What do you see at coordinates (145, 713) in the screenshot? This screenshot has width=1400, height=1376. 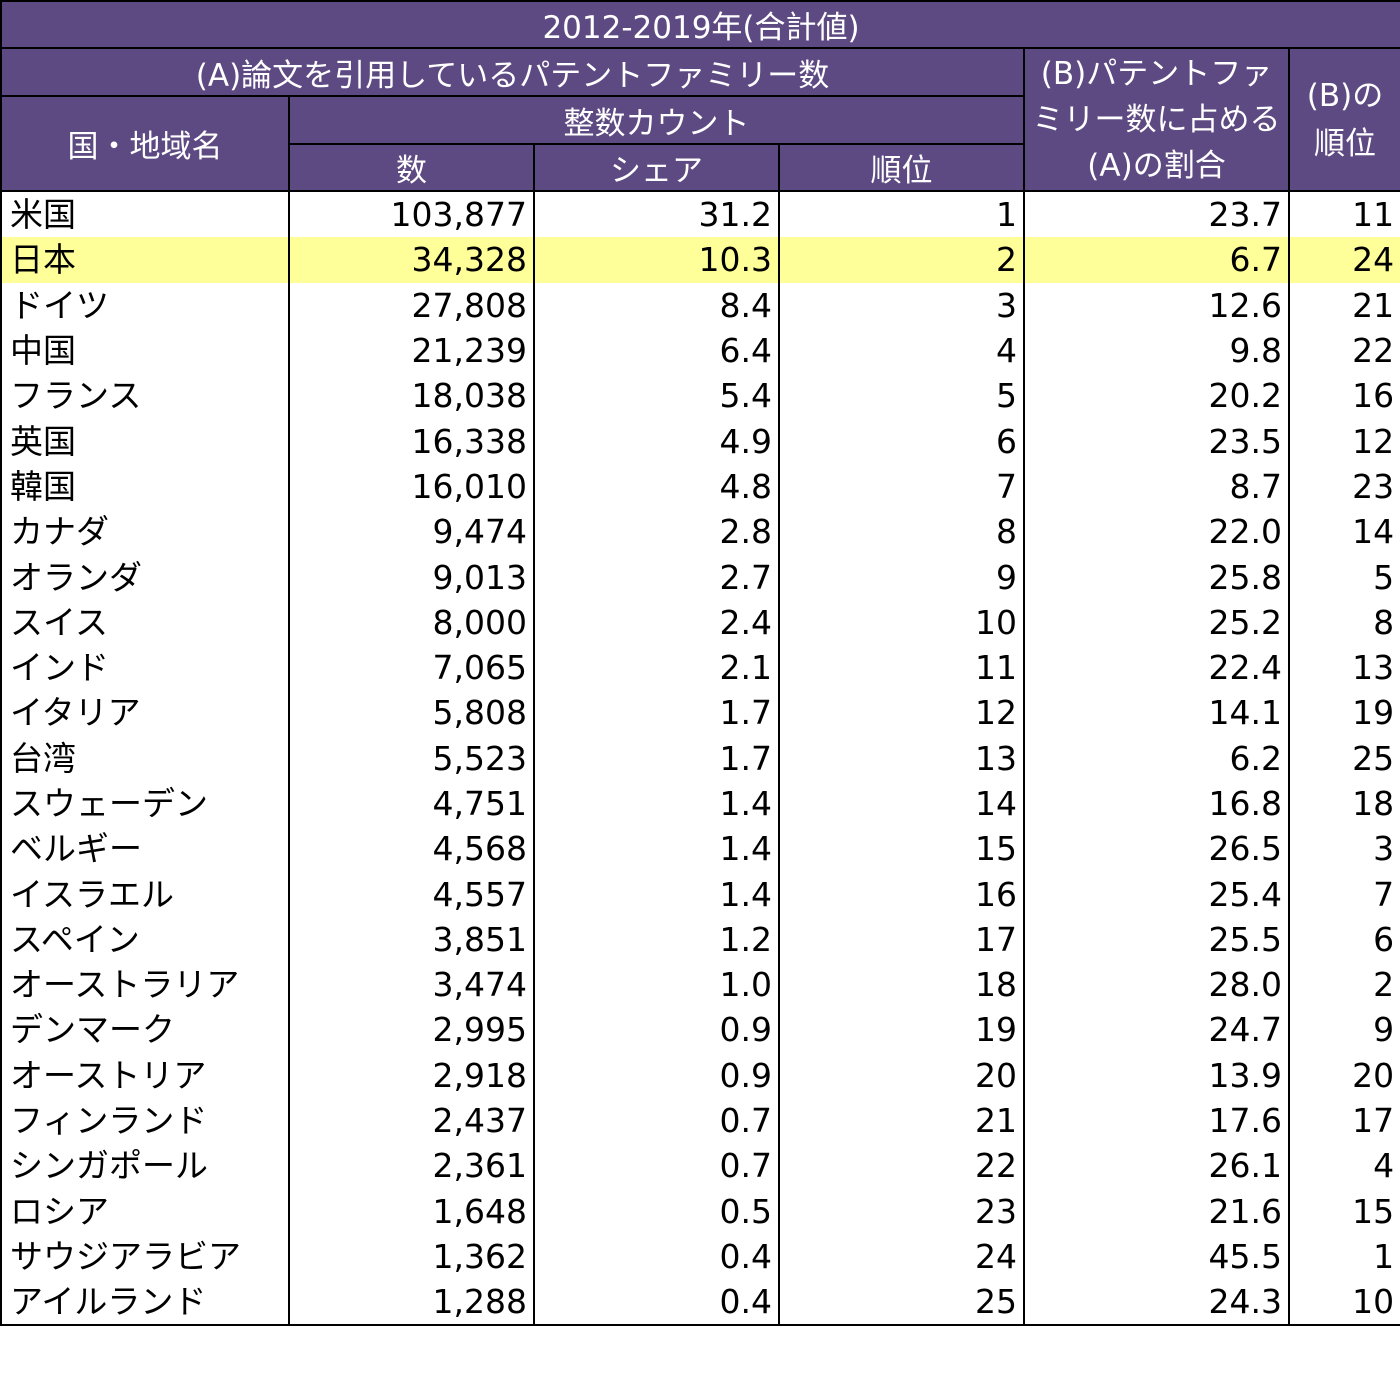 I see `cell-country: イタリア` at bounding box center [145, 713].